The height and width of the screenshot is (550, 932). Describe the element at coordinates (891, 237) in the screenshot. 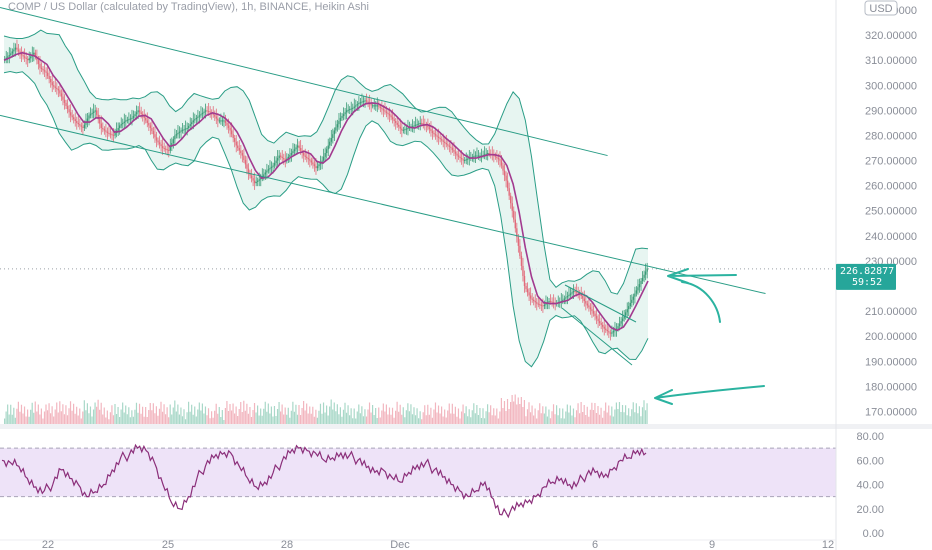

I see `price-tick-label: 240.00000` at that location.